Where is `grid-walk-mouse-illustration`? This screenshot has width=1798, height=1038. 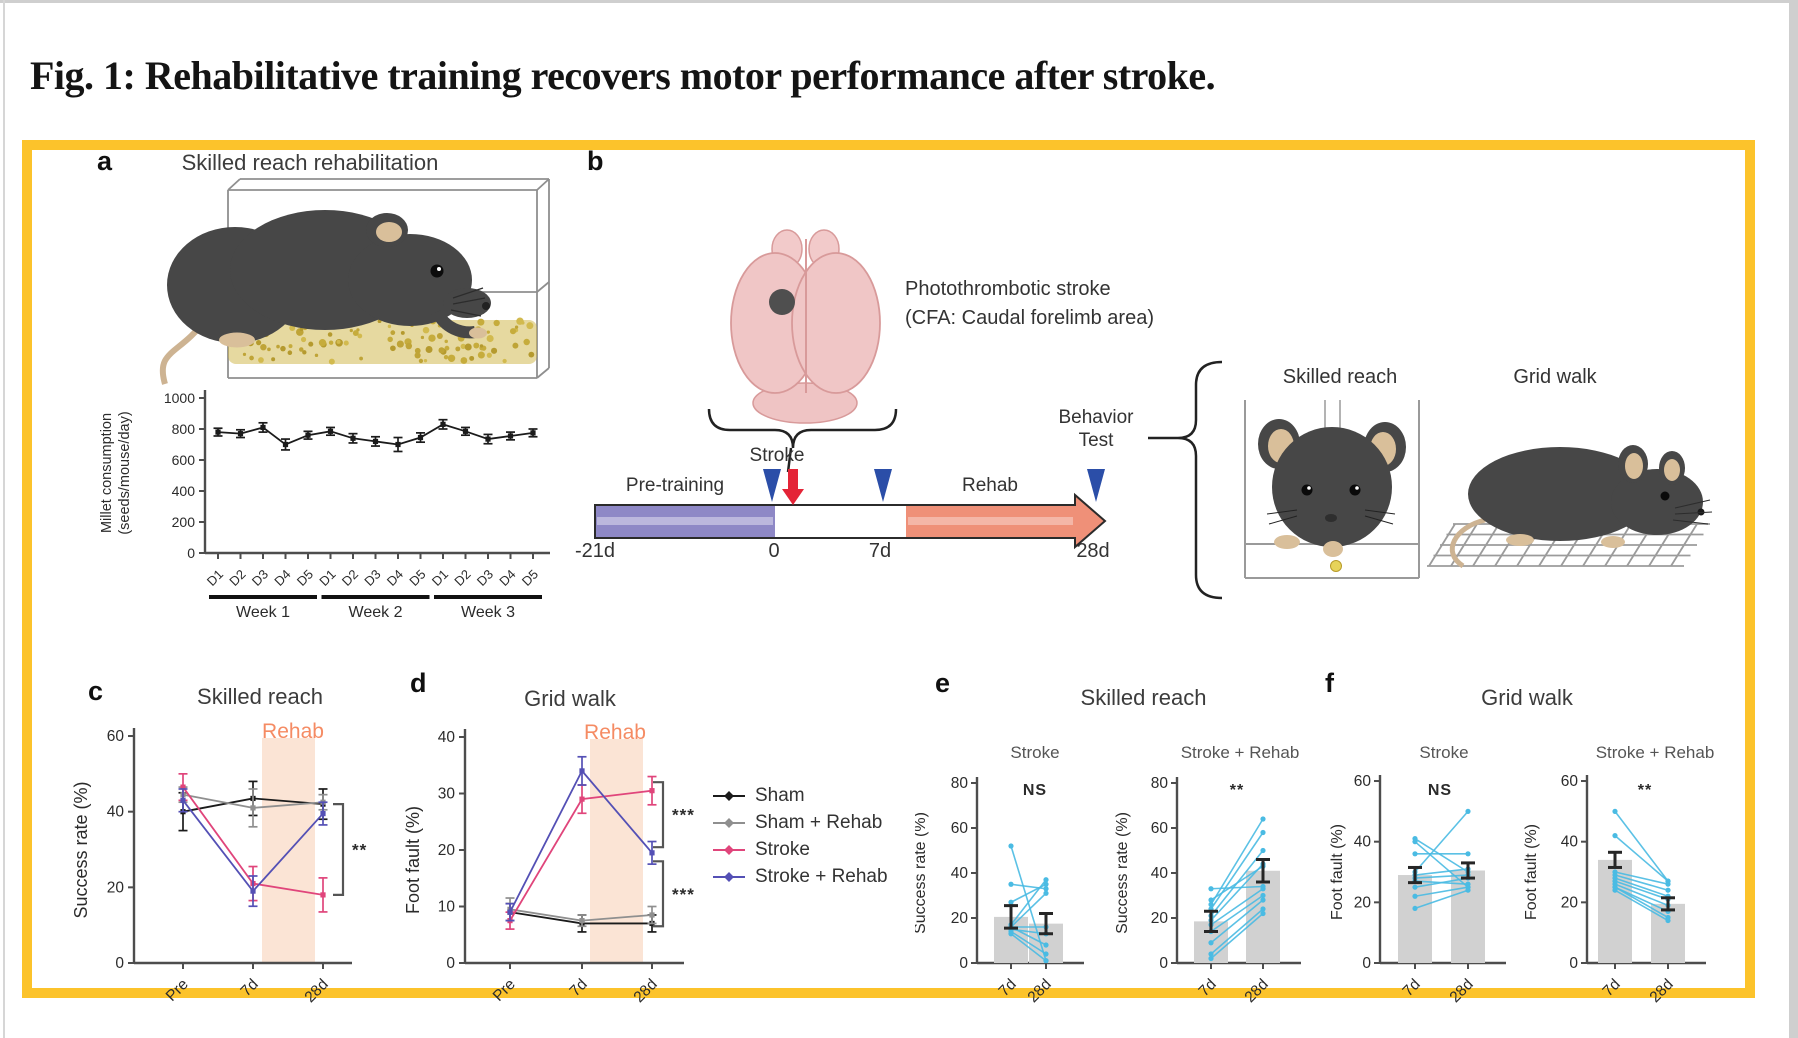 grid-walk-mouse-illustration is located at coordinates (1570, 507).